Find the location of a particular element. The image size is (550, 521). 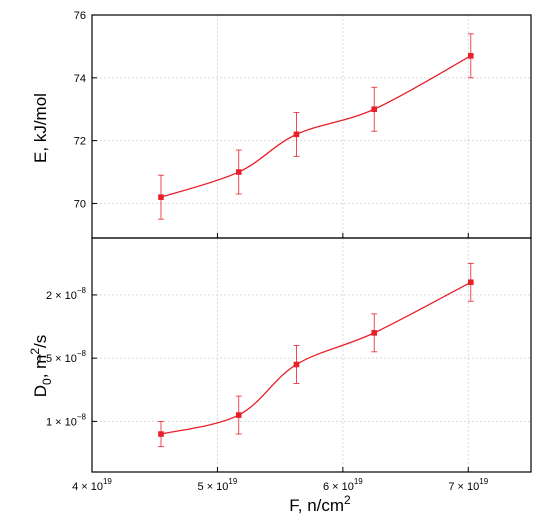

x-tick-label: 5 × 10¹⁹ is located at coordinates (218, 485).